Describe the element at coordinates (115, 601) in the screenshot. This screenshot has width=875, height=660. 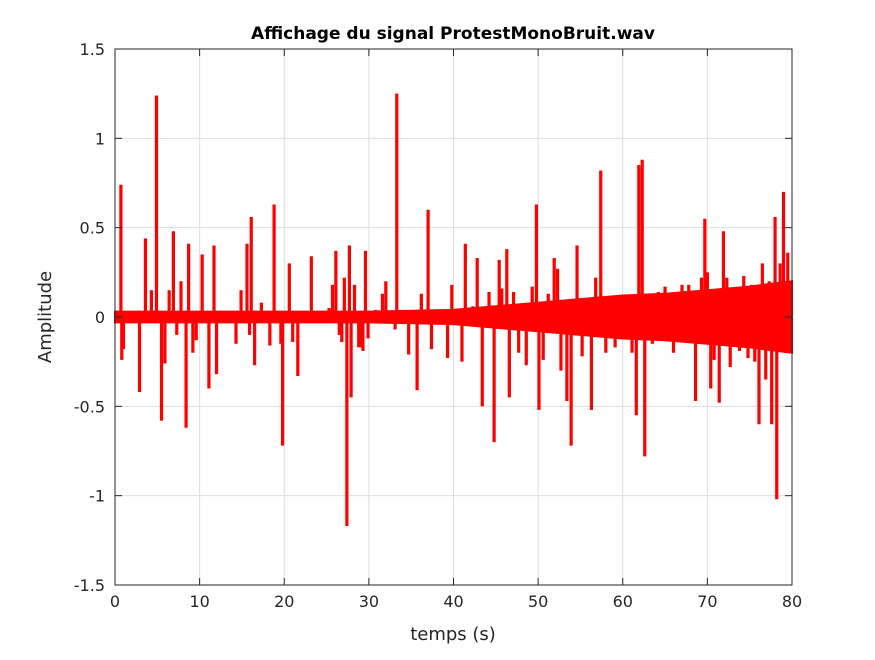
I see `x-tick-label: 0` at that location.